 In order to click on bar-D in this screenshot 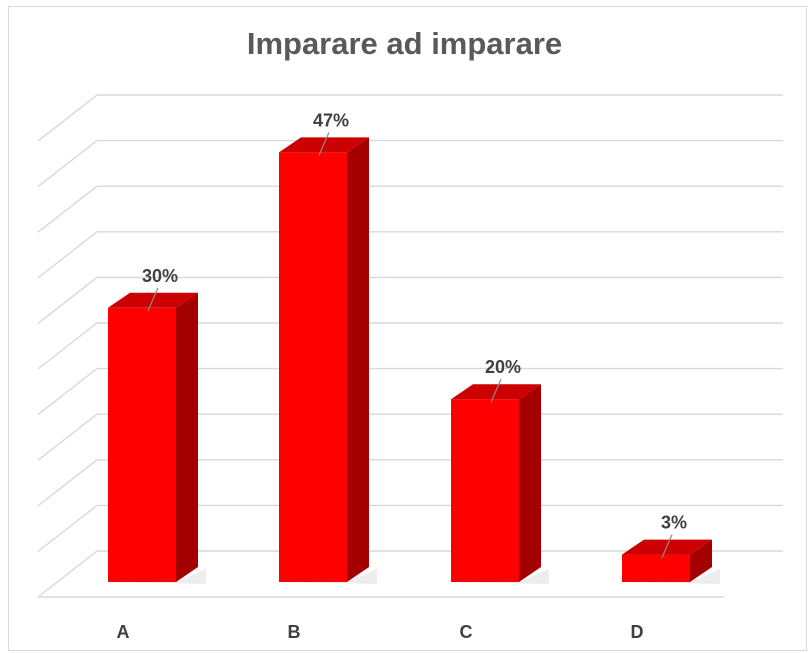, I will do `click(671, 561)`.